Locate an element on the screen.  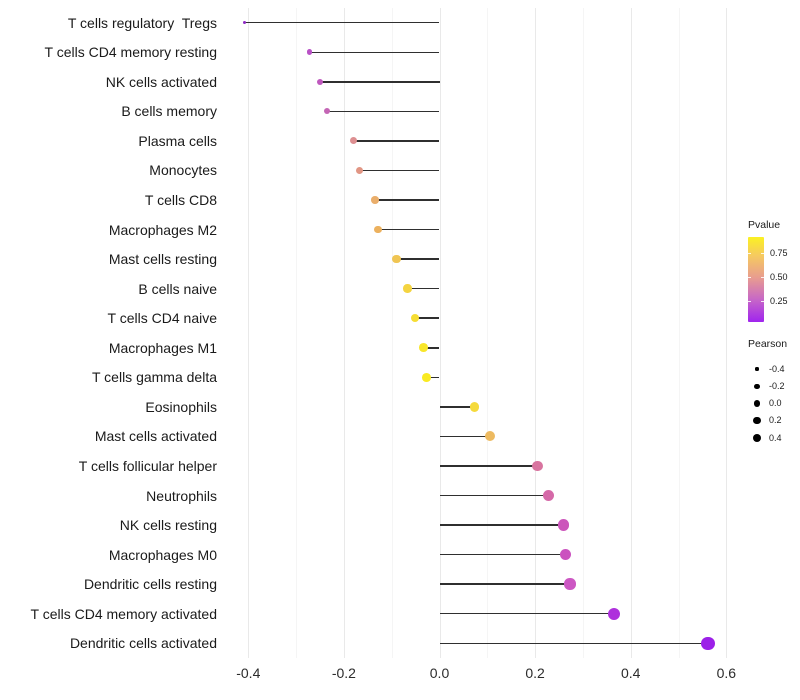
category-label: NK cells resting is located at coordinates (168, 525).